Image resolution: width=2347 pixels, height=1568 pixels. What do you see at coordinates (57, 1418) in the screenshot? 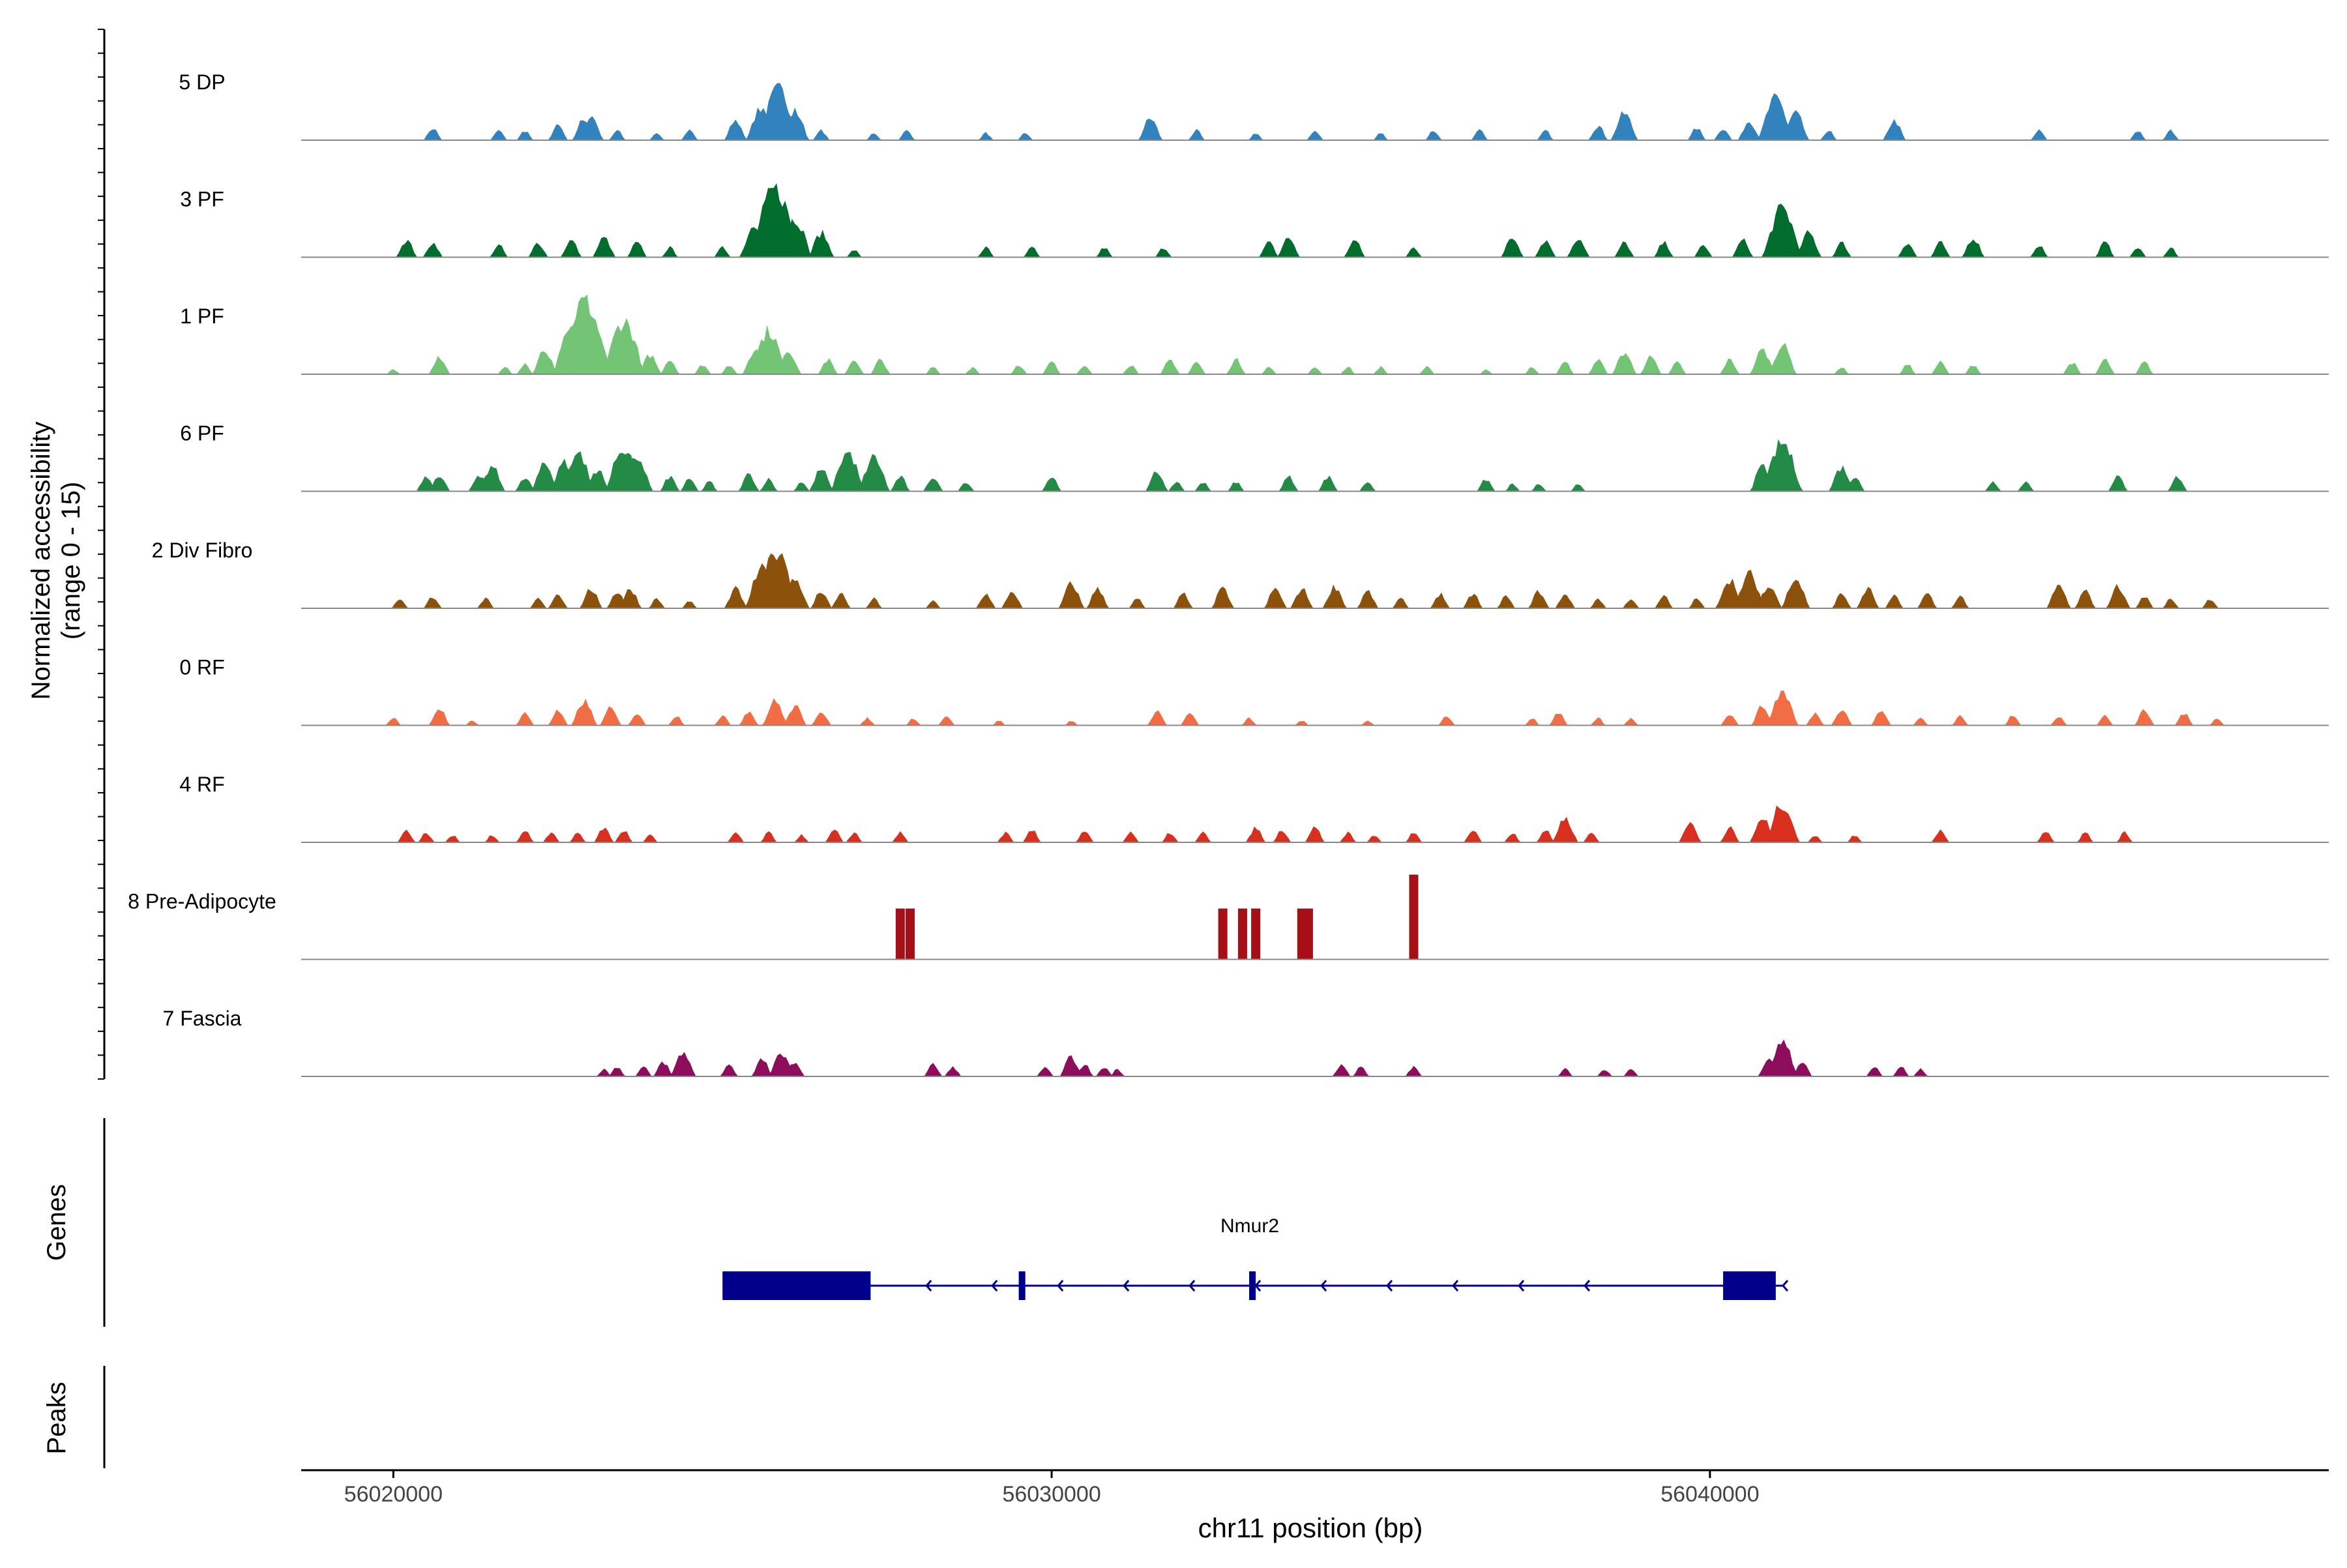
I see `peaks-panel-label: Peaks` at bounding box center [57, 1418].